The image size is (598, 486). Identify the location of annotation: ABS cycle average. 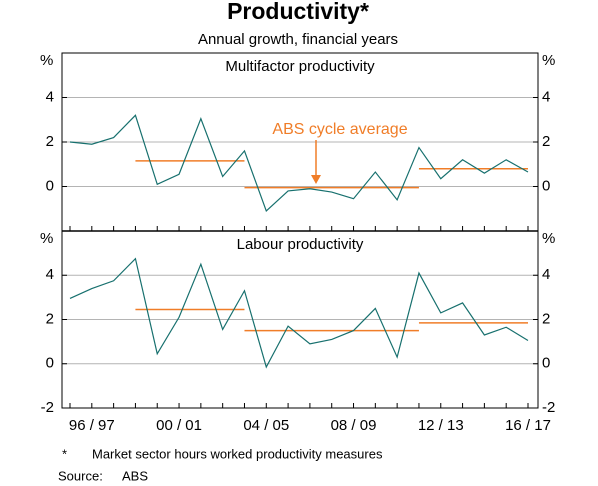
(339, 129).